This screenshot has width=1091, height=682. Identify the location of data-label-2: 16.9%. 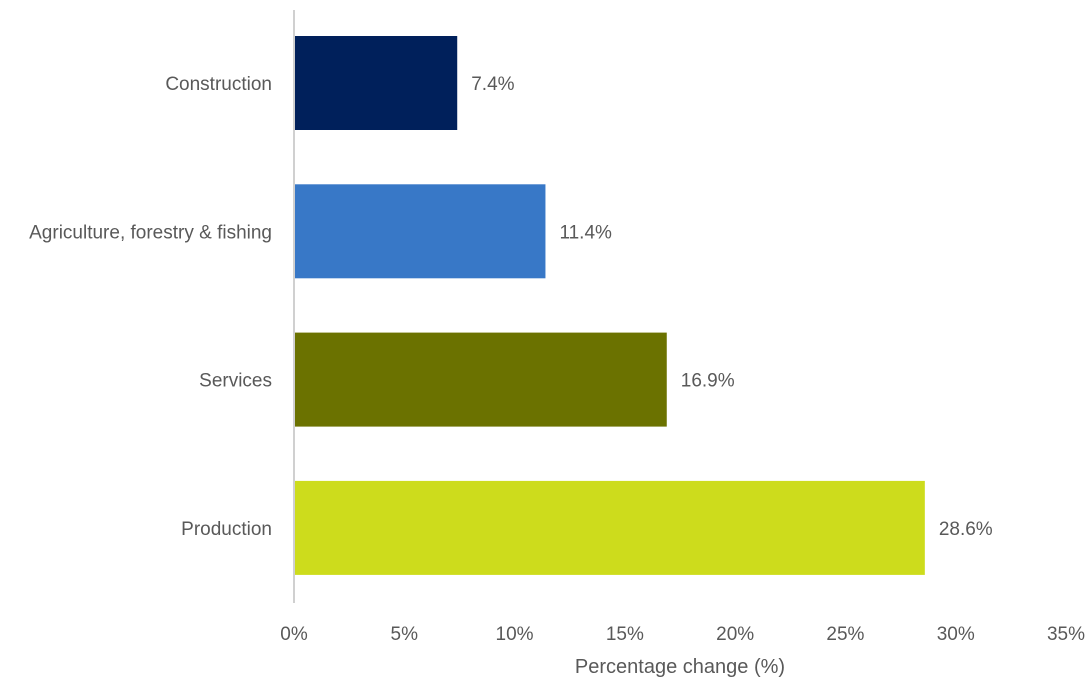
(708, 381).